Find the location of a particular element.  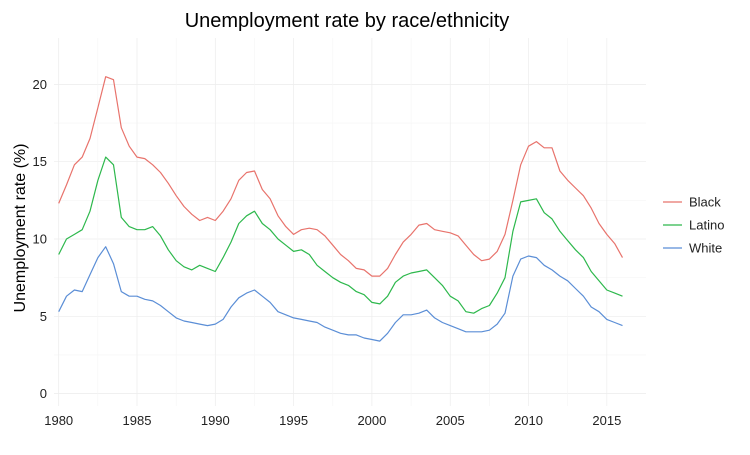

y-tick-label: 10 is located at coordinates (40, 239).